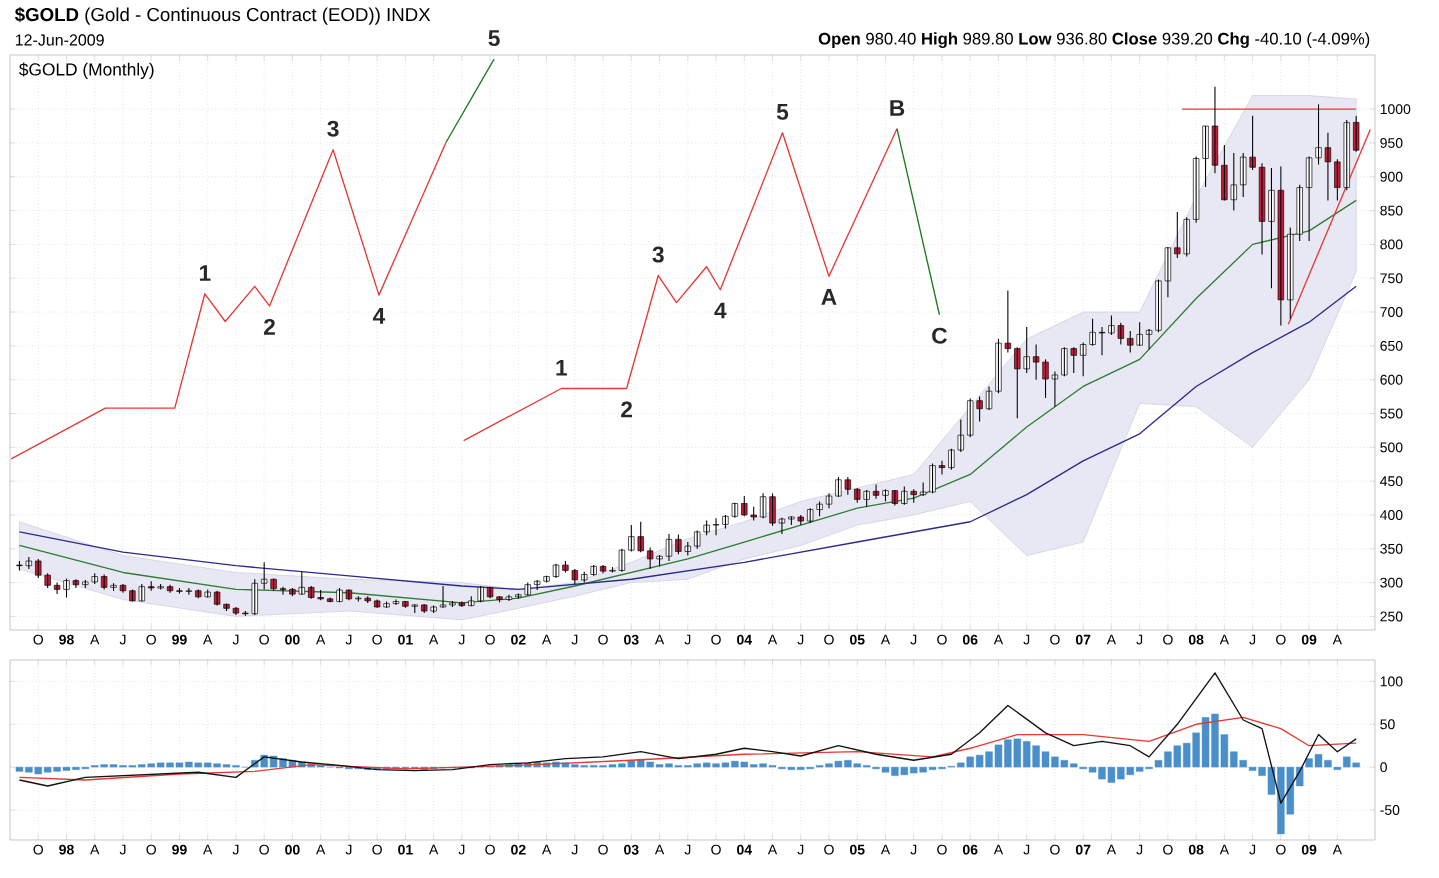 Image resolution: width=1439 pixels, height=878 pixels. Describe the element at coordinates (1391, 210) in the screenshot. I see `y-tick-label: 850` at that location.